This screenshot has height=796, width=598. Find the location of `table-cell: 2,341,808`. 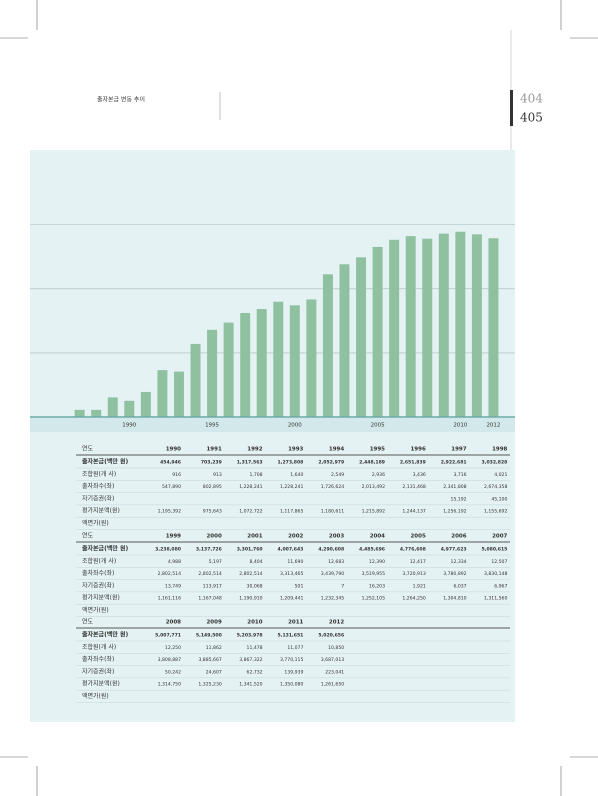

table-cell: 2,341,808 is located at coordinates (454, 487).